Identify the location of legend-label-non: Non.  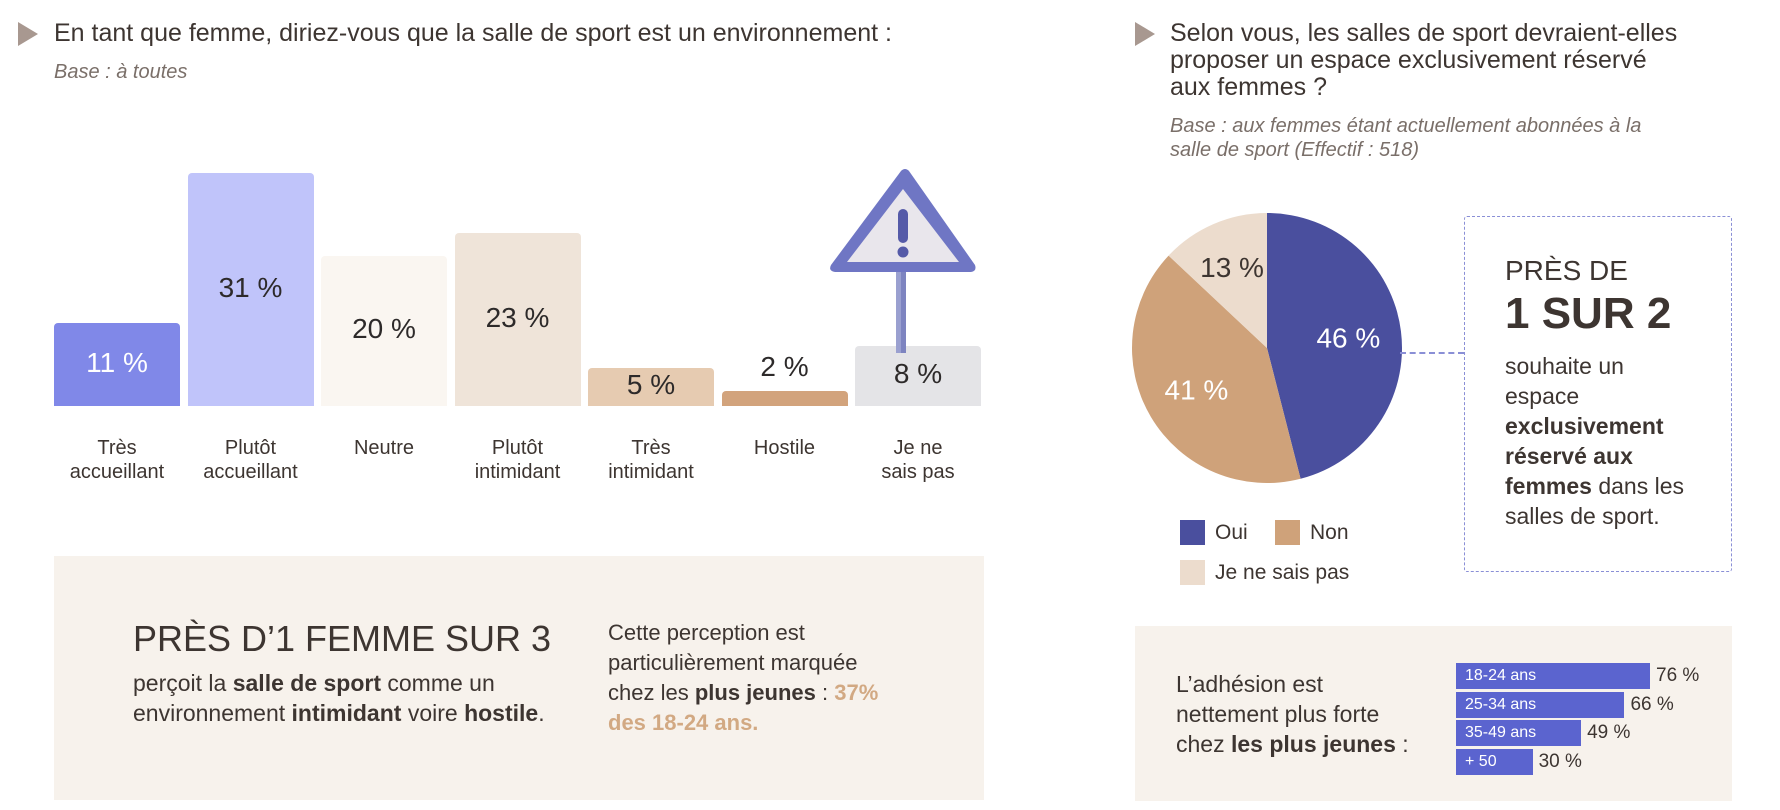
(1329, 532).